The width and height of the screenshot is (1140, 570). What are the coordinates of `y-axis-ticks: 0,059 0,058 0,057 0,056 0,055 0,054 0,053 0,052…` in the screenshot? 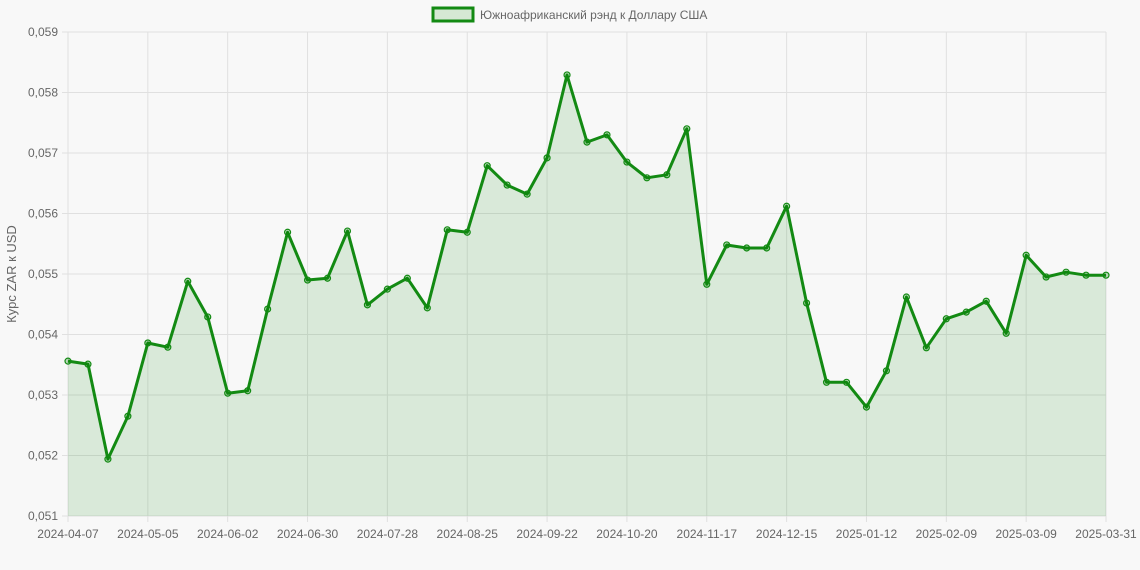 It's located at (43, 274).